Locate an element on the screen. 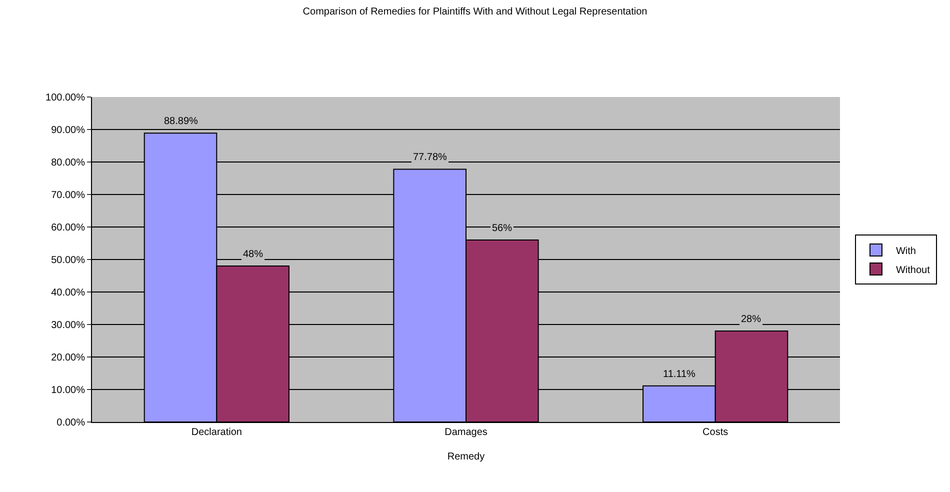 The height and width of the screenshot is (492, 950). y-tick-label: 30.00% is located at coordinates (68, 325).